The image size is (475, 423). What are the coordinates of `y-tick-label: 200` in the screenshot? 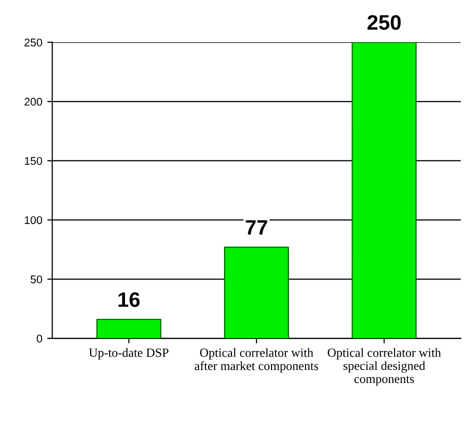 It's located at (33, 102).